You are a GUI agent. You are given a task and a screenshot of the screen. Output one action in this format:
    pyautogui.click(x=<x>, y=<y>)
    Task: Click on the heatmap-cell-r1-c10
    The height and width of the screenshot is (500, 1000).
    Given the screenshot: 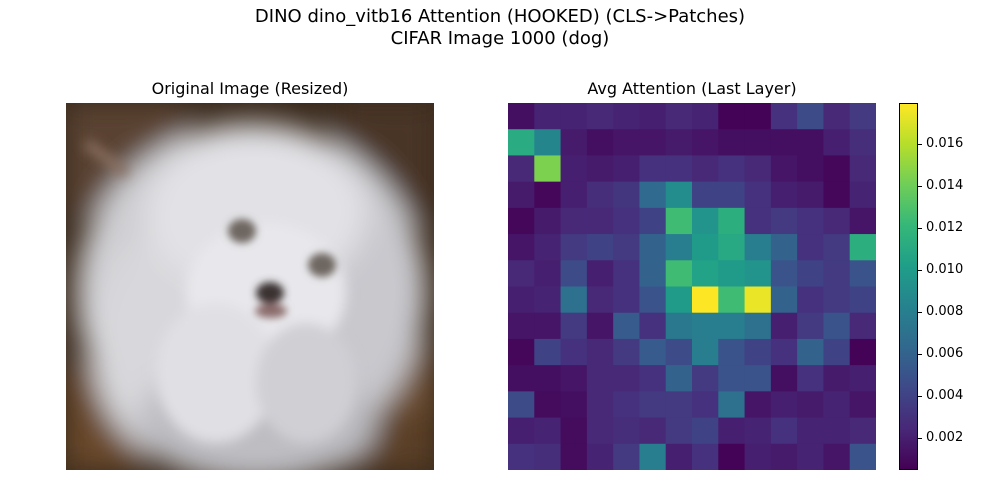 What is the action you would take?
    pyautogui.click(x=784, y=142)
    